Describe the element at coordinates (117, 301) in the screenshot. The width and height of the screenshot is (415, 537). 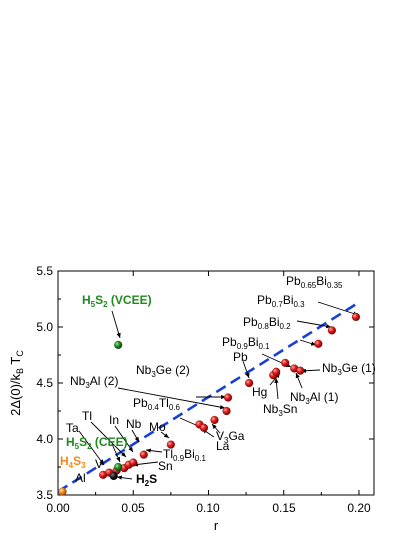
I see `label-h5s2-vcee: H5S2 (VCEE)` at that location.